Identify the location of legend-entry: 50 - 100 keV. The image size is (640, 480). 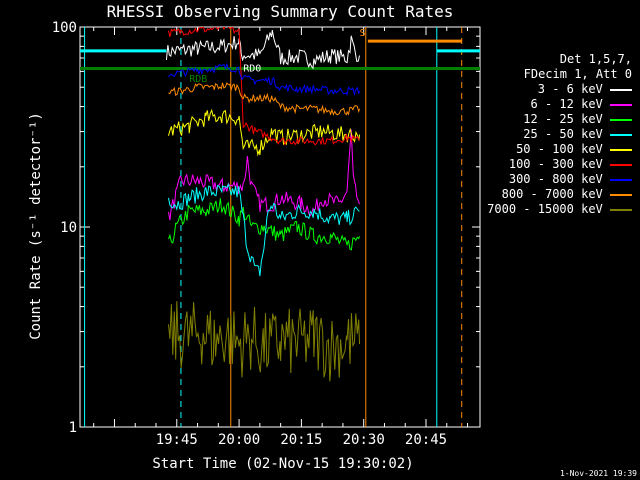
(574, 149).